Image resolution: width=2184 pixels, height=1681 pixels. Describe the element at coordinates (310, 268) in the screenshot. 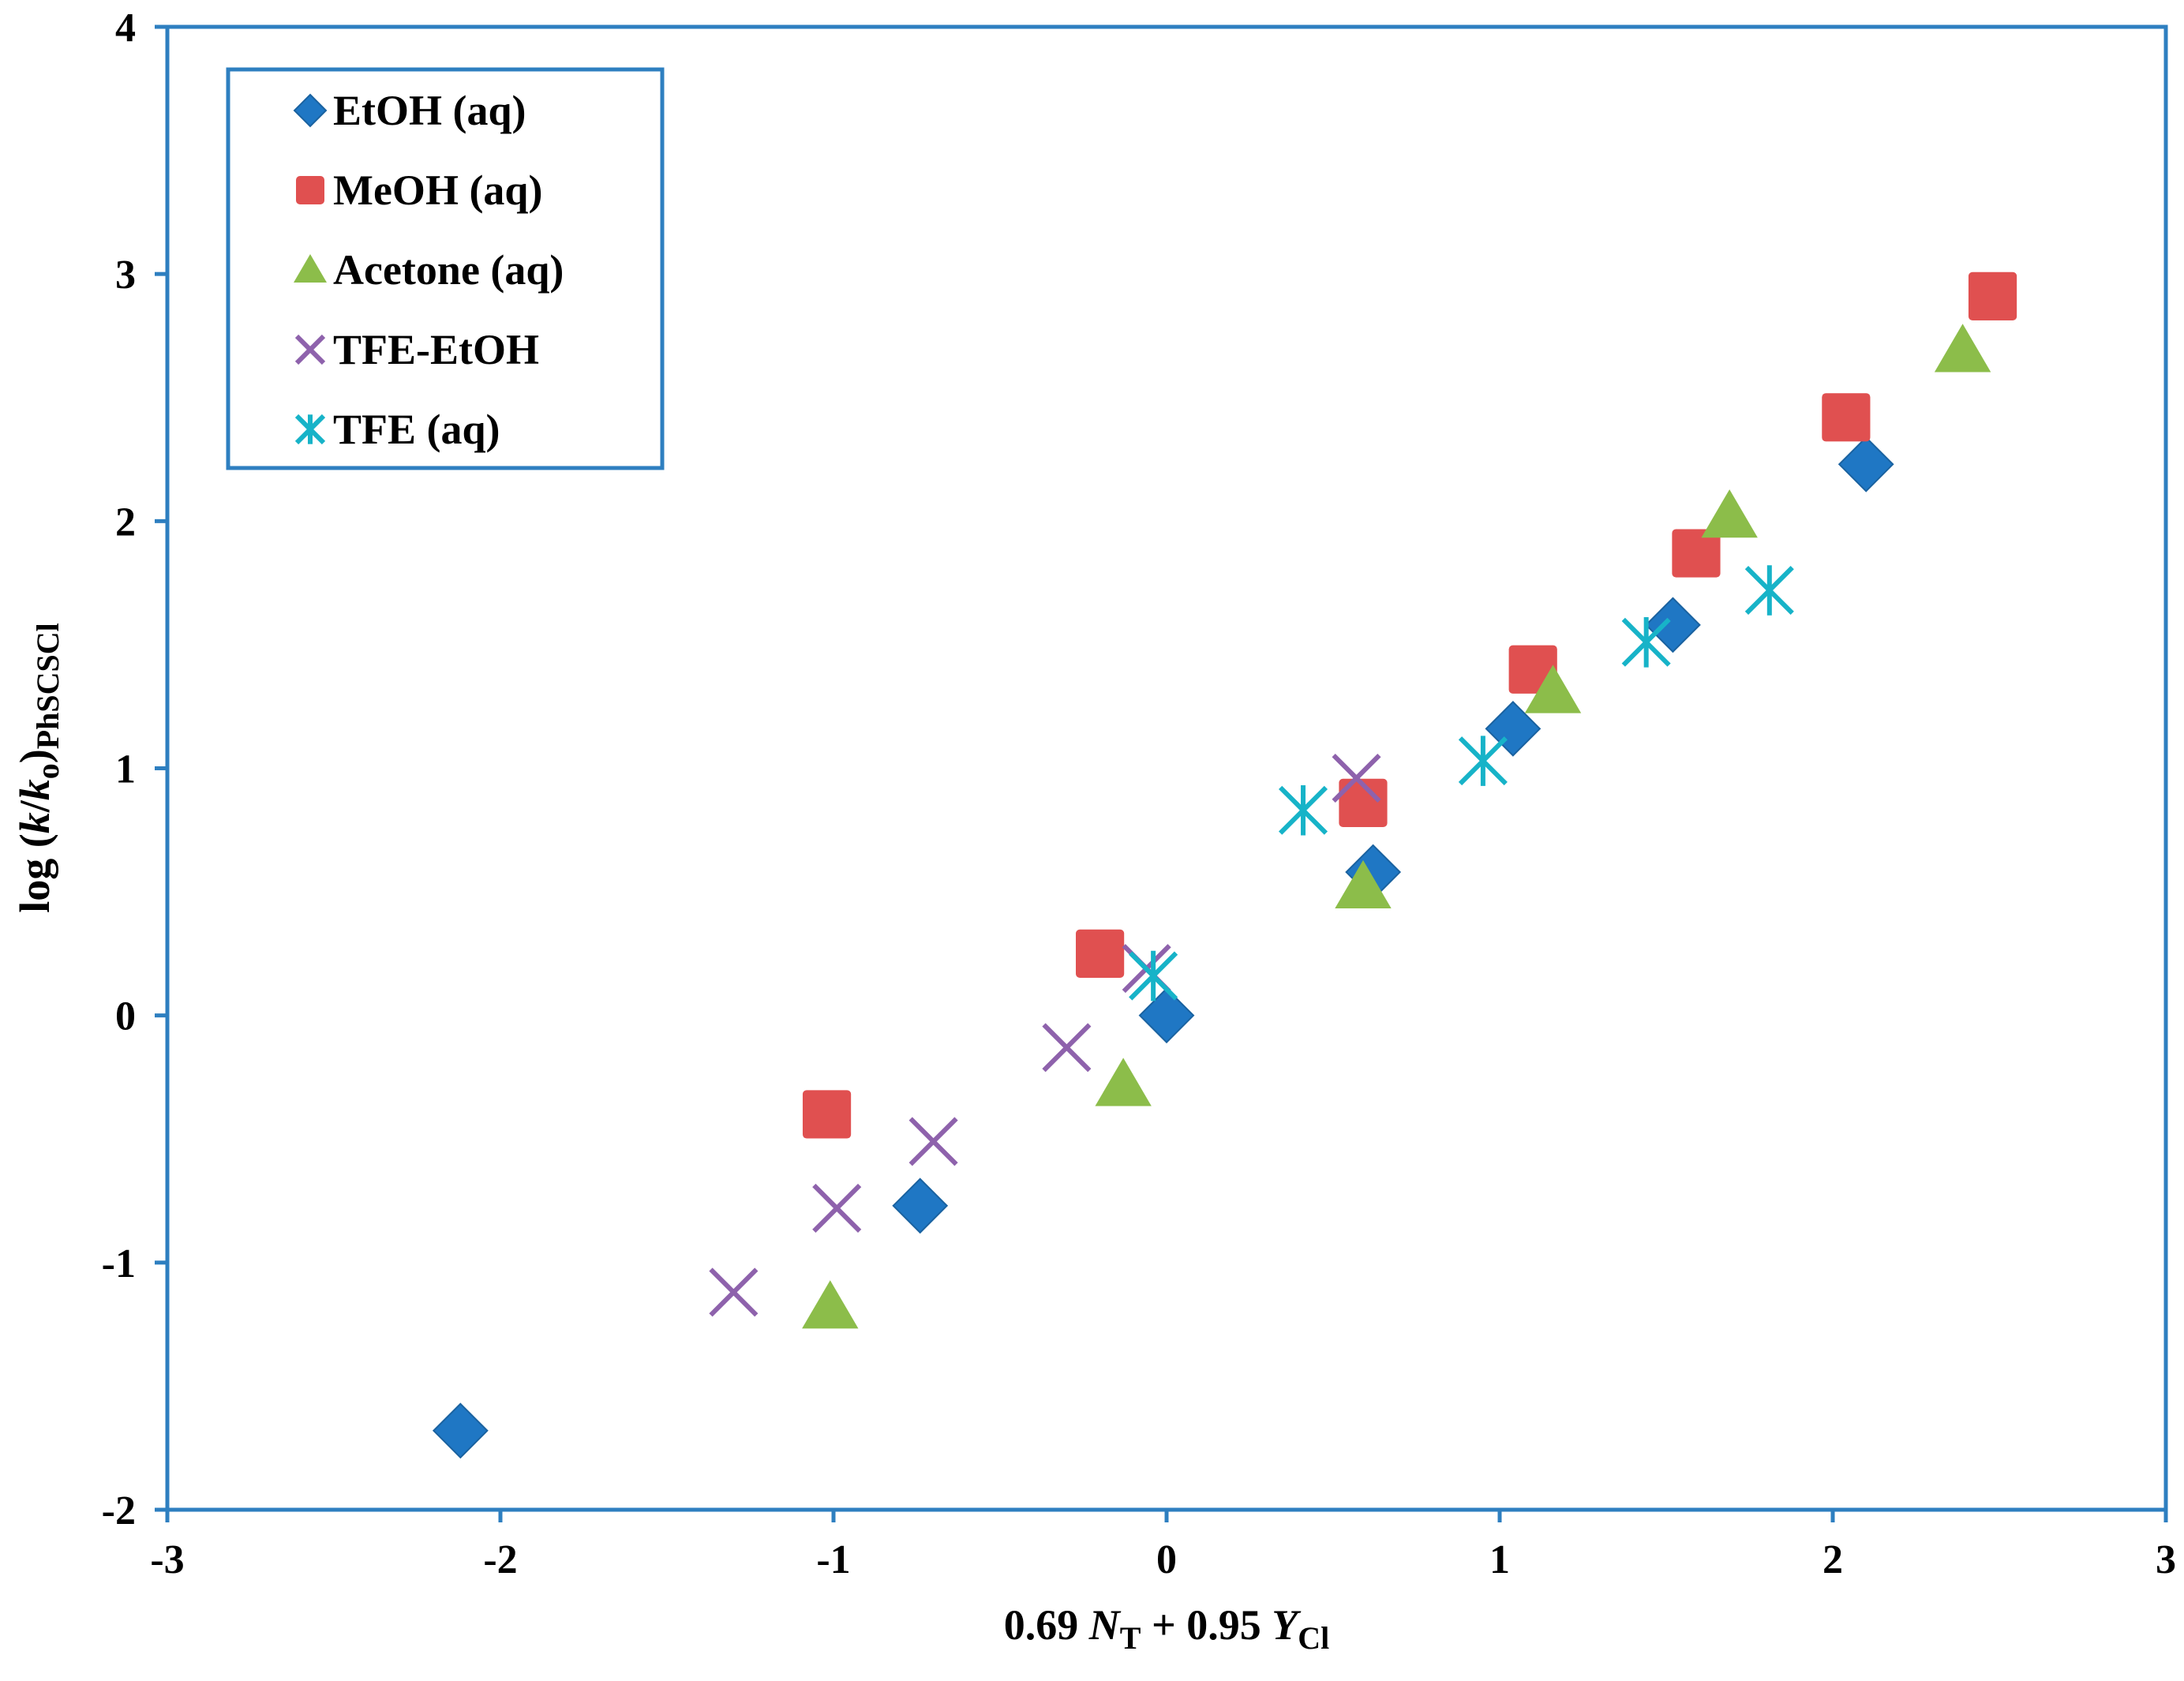

I see `legend-marker-acetone-aq` at that location.